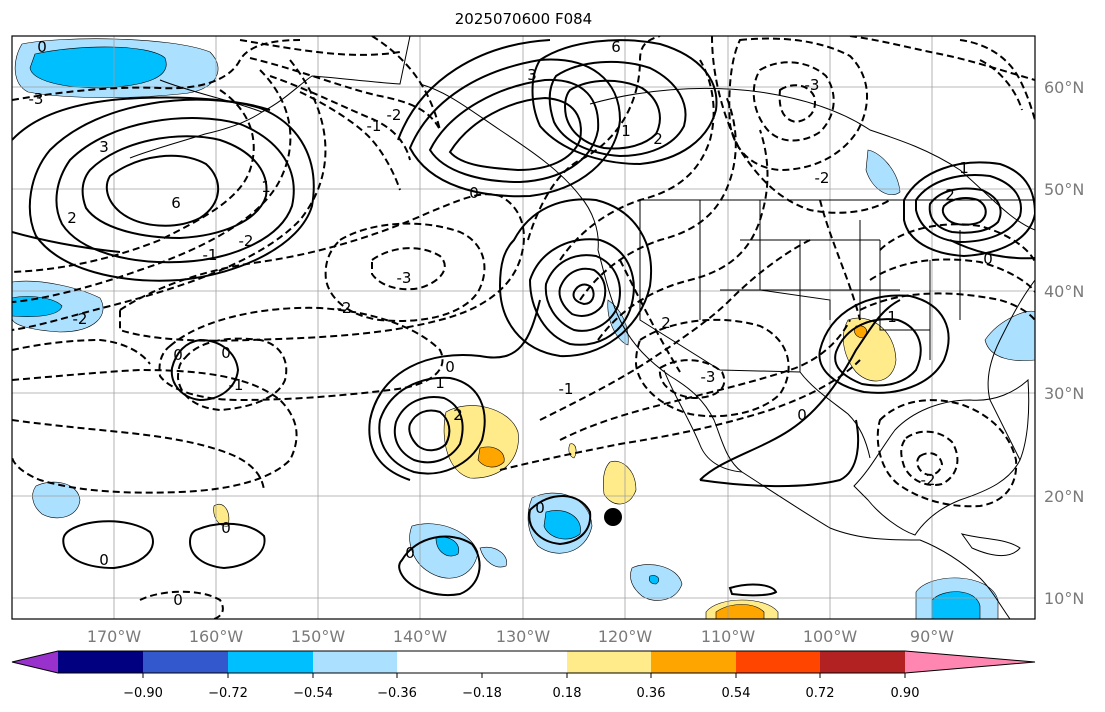  What do you see at coordinates (1064, 189) in the screenshot?
I see `lat-label: 50°N` at bounding box center [1064, 189].